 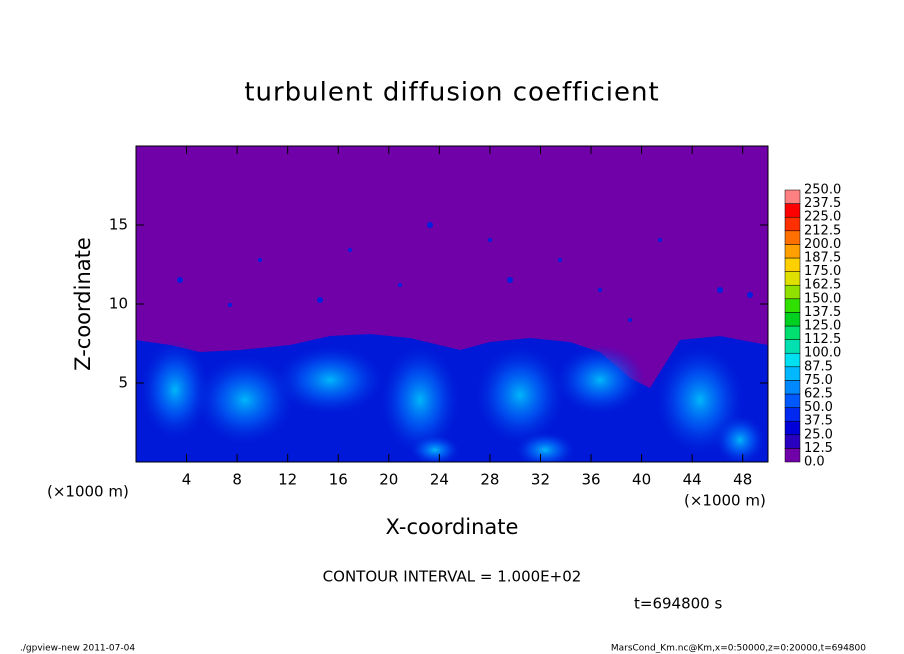 What do you see at coordinates (452, 527) in the screenshot?
I see `x-axis-label: X-coordinate` at bounding box center [452, 527].